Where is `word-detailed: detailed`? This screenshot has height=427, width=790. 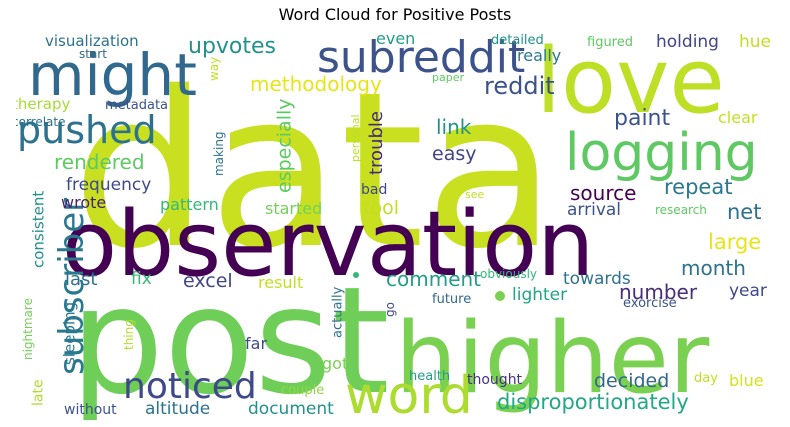
word-detailed: detailed is located at coordinates (517, 40).